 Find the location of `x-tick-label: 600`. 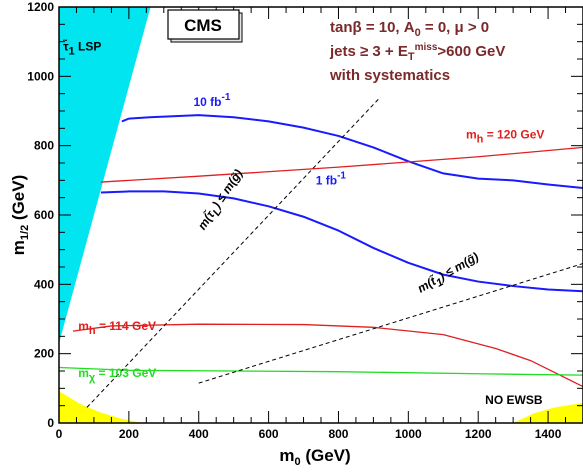

x-tick-label: 600 is located at coordinates (269, 434).